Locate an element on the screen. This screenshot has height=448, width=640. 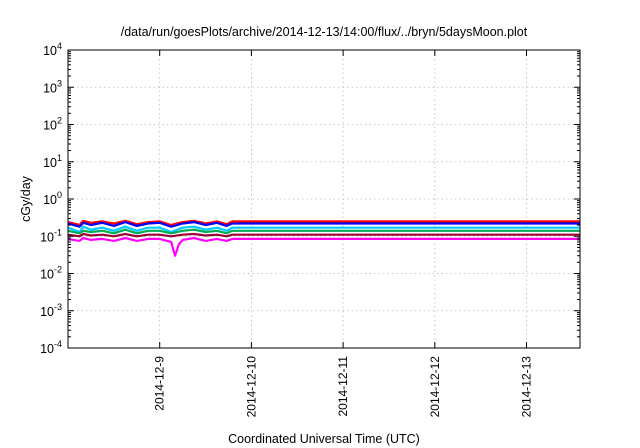
y-tick-labels: 10⁻⁴ 10⁻³ 10⁻² 10⁻¹ 10⁰ 10¹ 10² 10³ 10⁴ is located at coordinates (51, 198).